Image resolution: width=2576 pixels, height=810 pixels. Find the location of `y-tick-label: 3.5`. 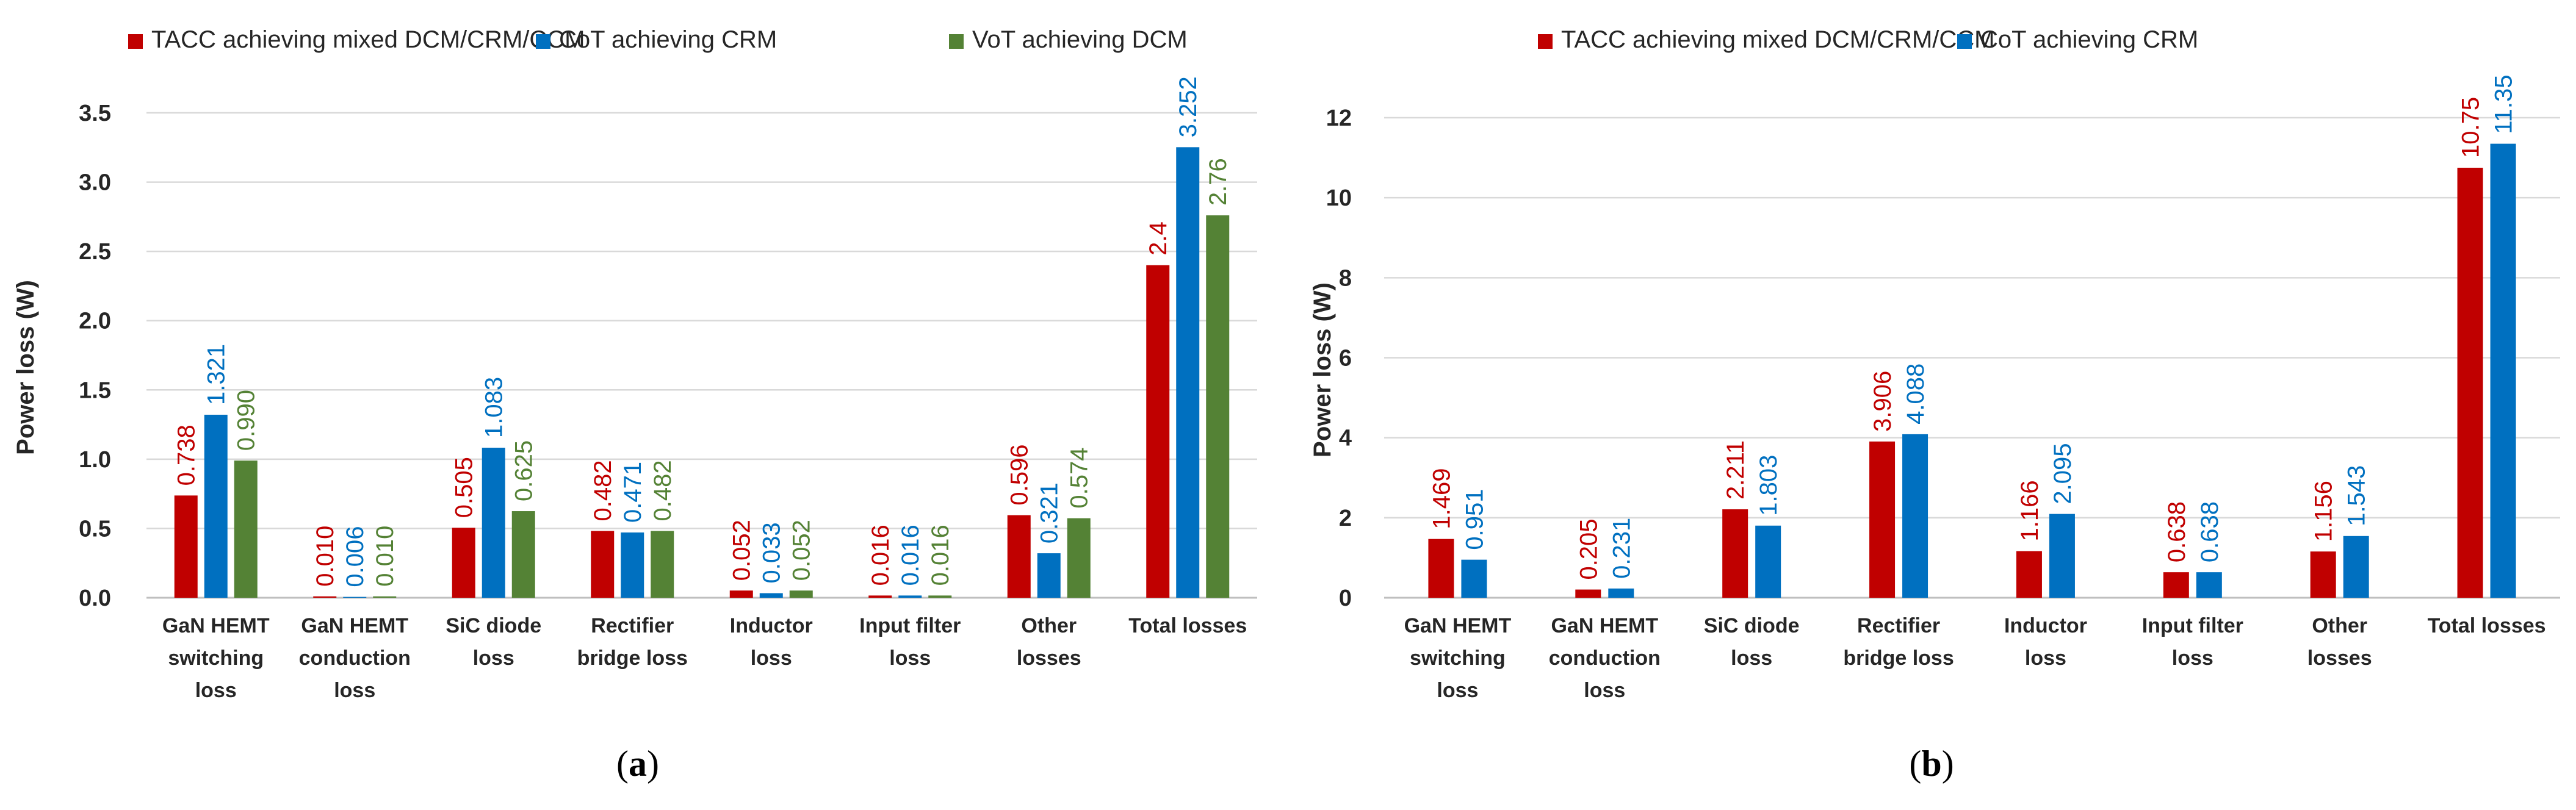

y-tick-label: 3.5 is located at coordinates (95, 114).